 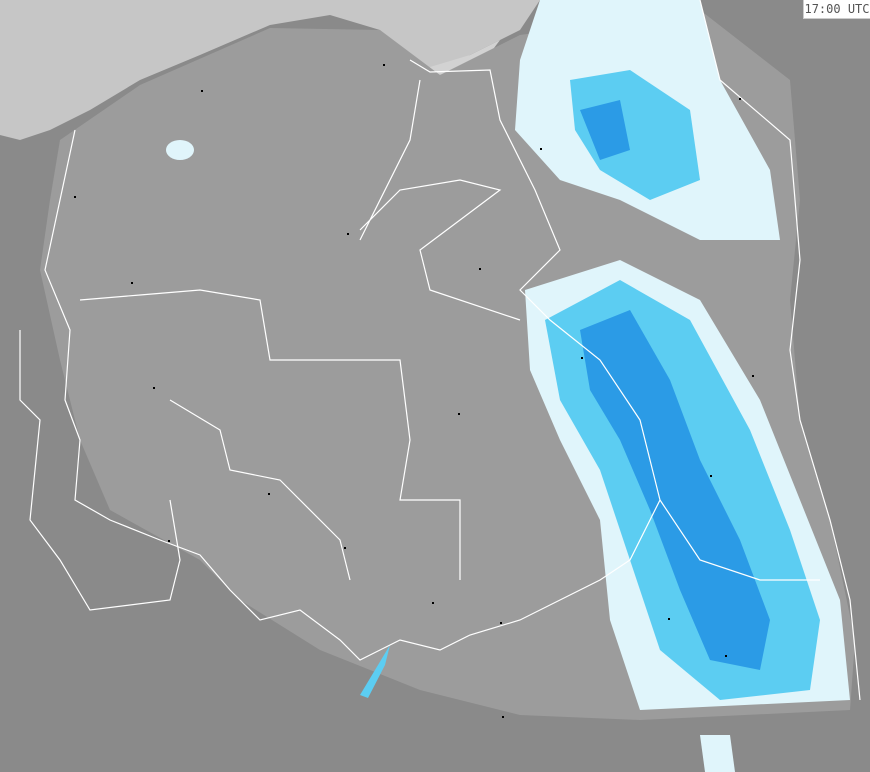 I want to click on precip-light-tail, so click(x=717, y=753).